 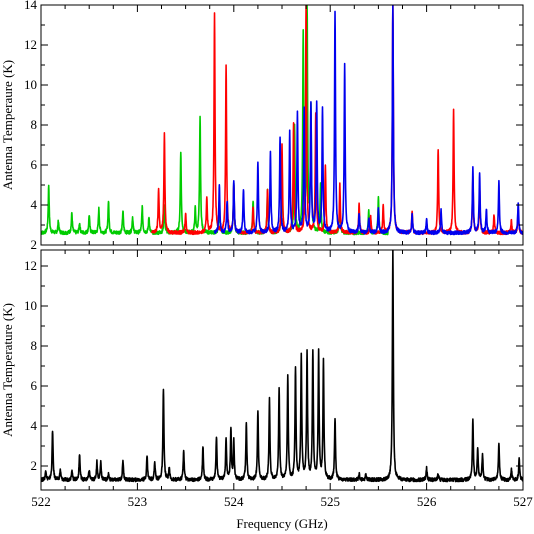 I want to click on x-tick-label: 522, so click(x=41, y=501).